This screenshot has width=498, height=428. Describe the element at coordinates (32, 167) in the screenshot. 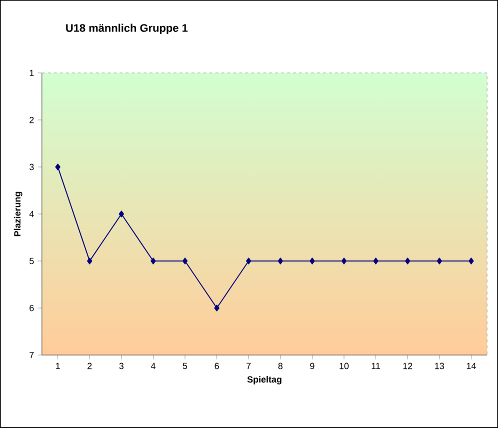

I see `y-tick-label: 3` at that location.